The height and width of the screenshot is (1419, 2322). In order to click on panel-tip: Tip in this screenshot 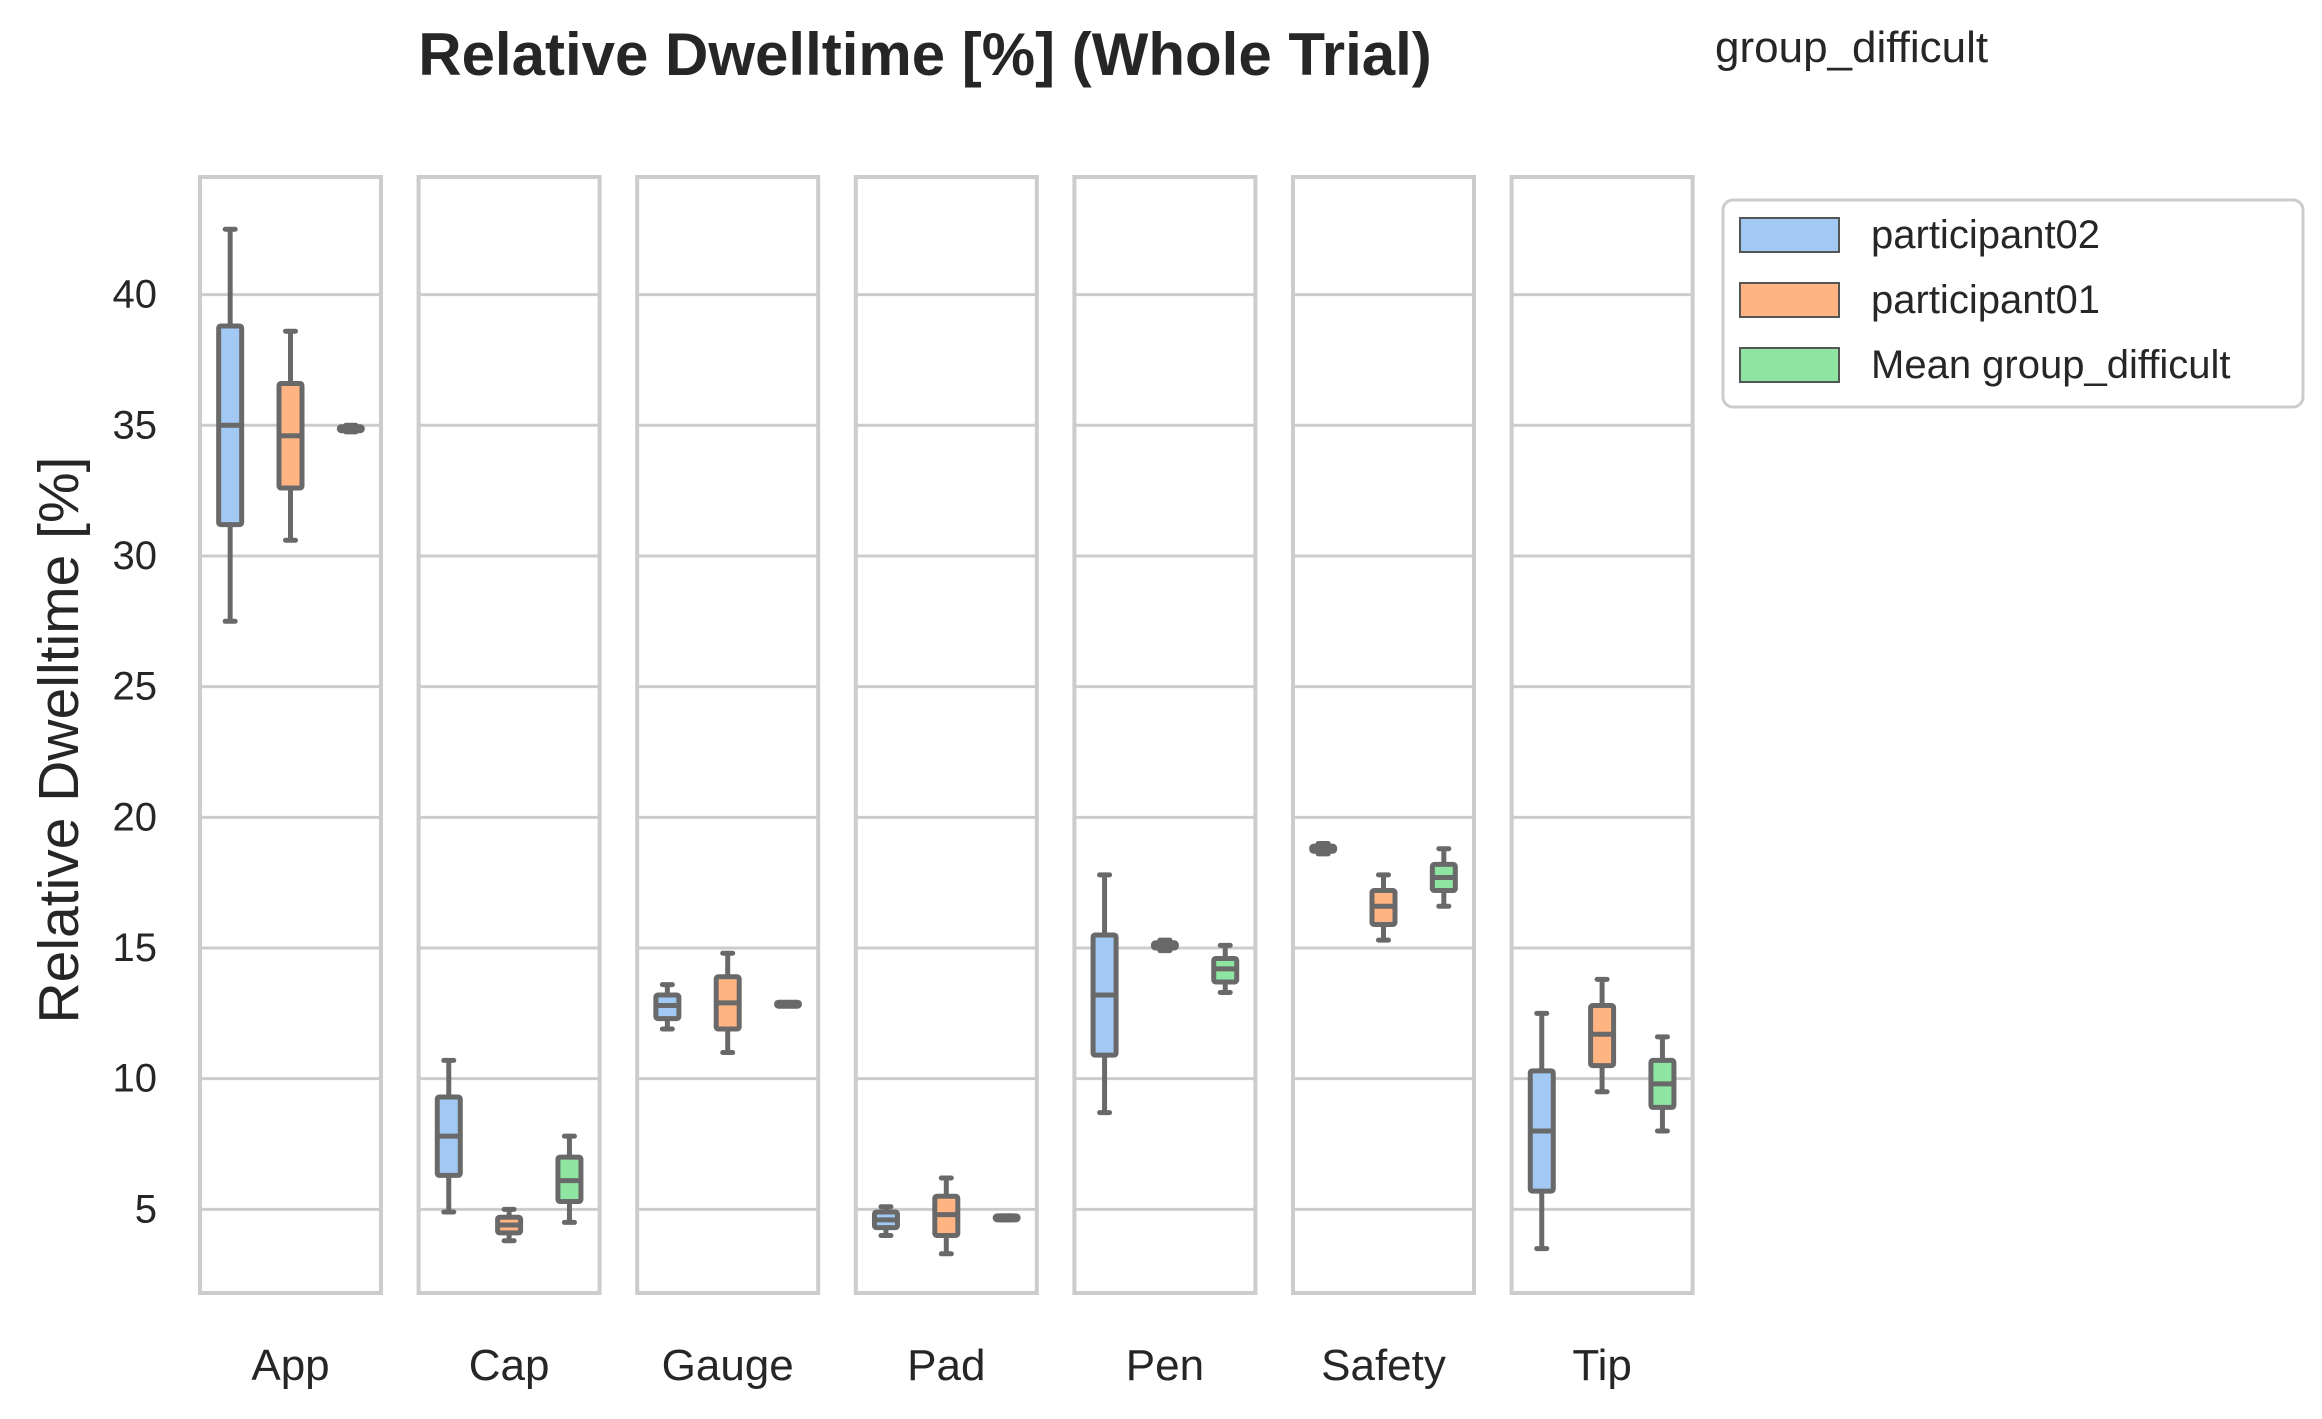, I will do `click(1602, 782)`.